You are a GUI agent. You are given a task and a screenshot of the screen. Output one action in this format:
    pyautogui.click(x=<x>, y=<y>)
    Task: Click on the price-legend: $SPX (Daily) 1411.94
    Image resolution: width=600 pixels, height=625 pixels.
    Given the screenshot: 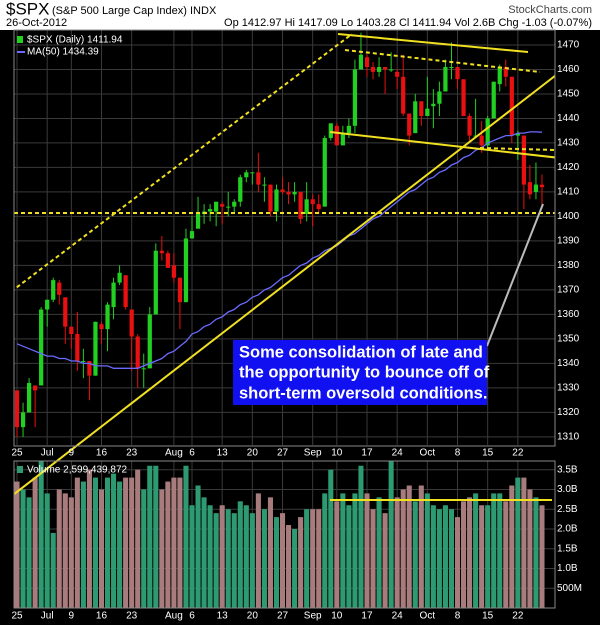 What is the action you would take?
    pyautogui.click(x=75, y=40)
    